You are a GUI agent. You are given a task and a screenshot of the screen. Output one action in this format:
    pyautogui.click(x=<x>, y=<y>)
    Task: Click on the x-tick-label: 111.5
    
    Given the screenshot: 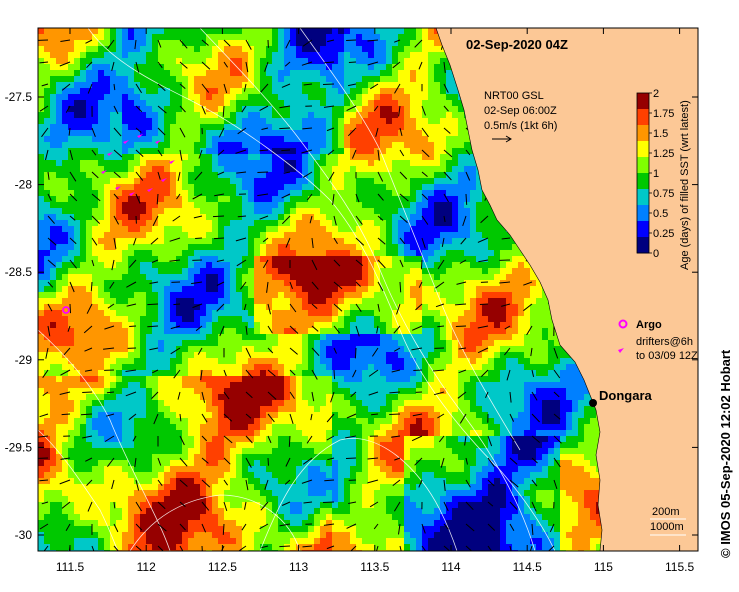 What is the action you would take?
    pyautogui.click(x=70, y=567)
    